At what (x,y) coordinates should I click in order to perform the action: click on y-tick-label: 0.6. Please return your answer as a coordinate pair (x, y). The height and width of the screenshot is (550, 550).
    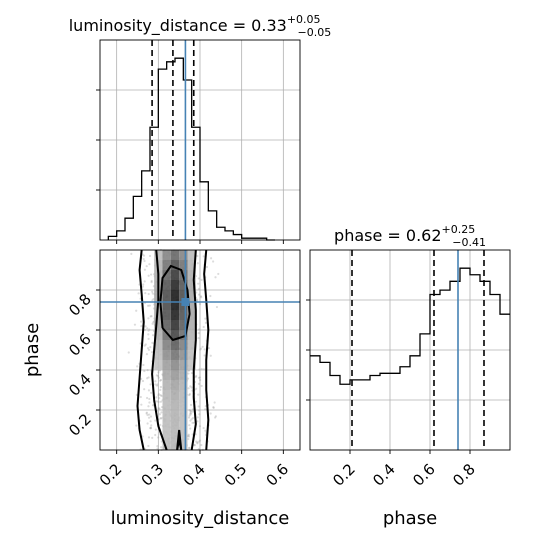
    Looking at the image, I should click on (80, 345).